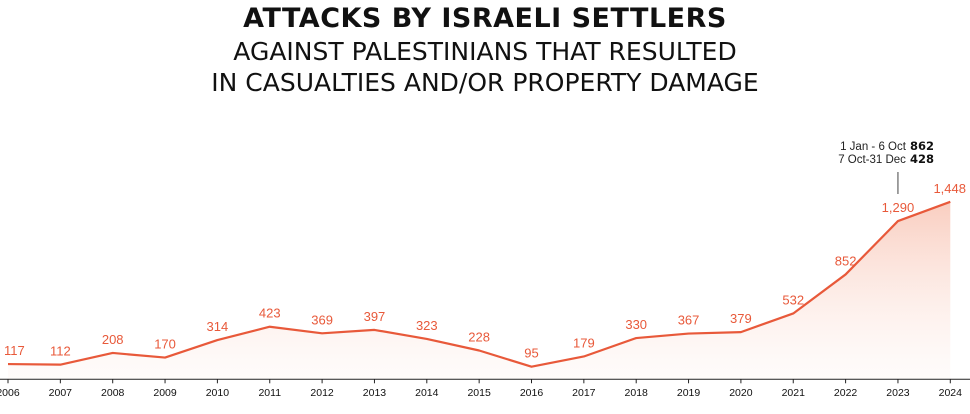  I want to click on data-label: 1,448, so click(949, 188).